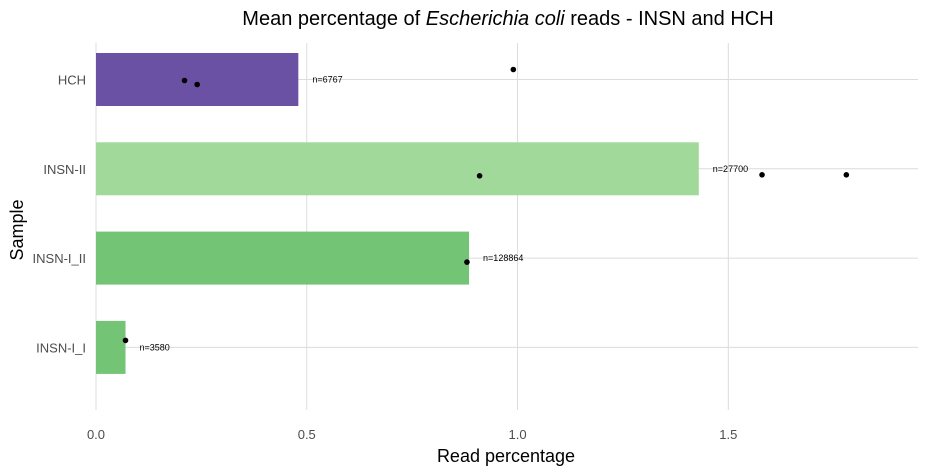  Describe the element at coordinates (517, 434) in the screenshot. I see `x-tick-label: 1.0` at that location.